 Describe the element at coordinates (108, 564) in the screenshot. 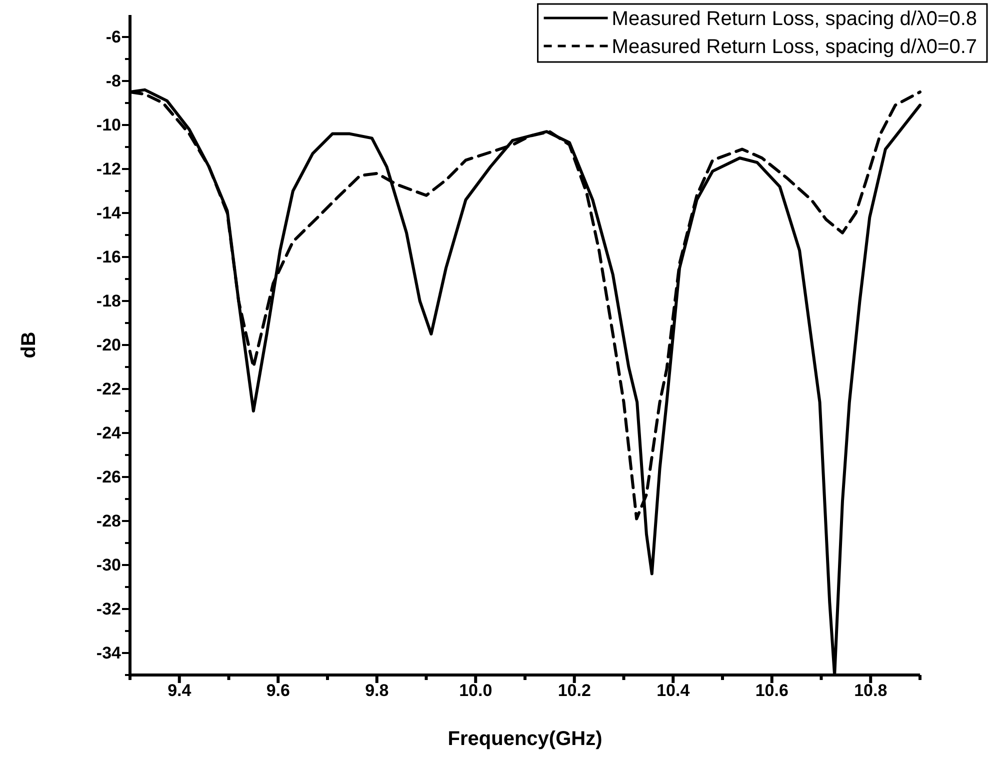

I see `y-tick-label: -30` at that location.